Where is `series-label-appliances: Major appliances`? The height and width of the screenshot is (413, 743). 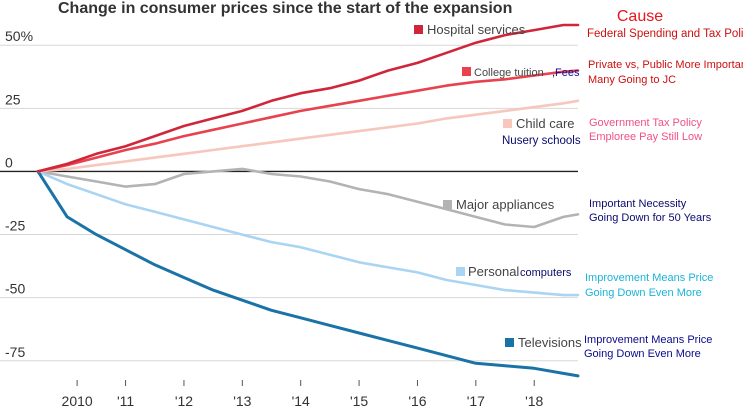
series-label-appliances: Major appliances is located at coordinates (505, 204).